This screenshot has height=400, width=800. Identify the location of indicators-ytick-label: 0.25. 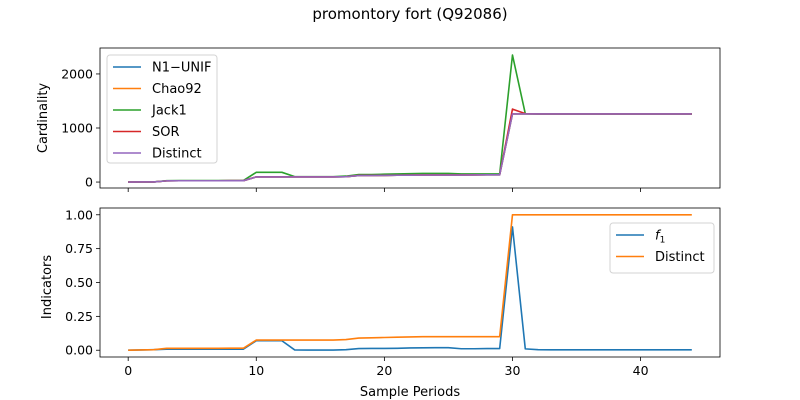
(79, 316).